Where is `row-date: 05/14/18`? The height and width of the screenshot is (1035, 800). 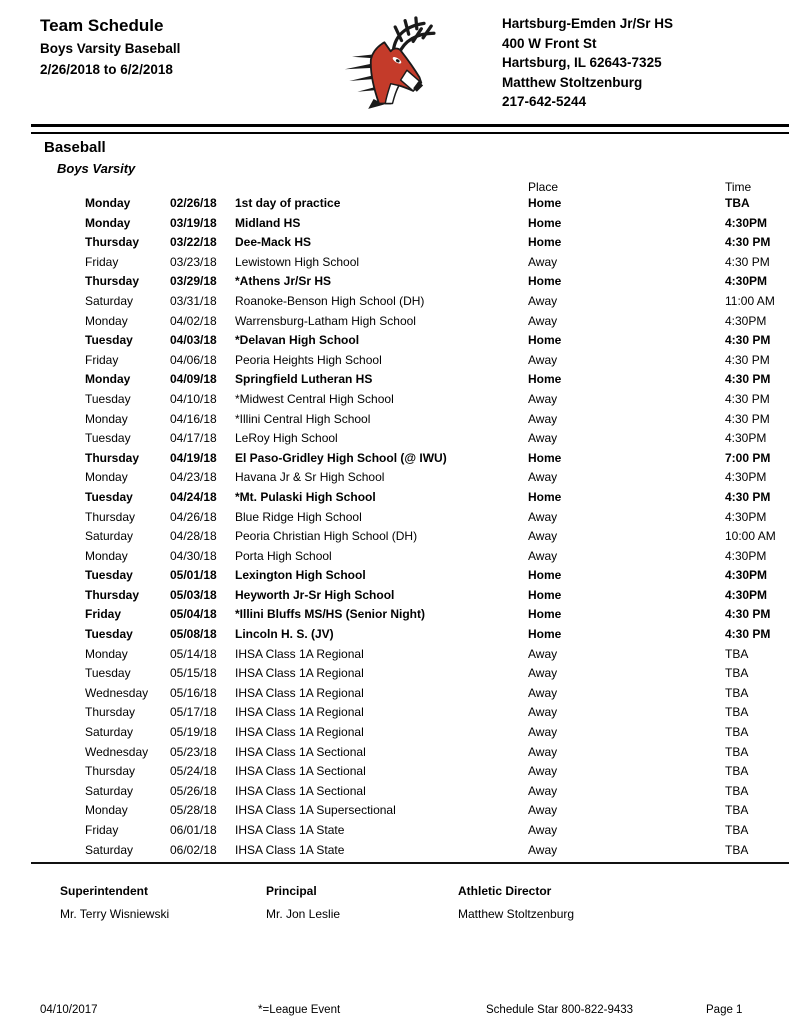 row-date: 05/14/18 is located at coordinates (193, 653).